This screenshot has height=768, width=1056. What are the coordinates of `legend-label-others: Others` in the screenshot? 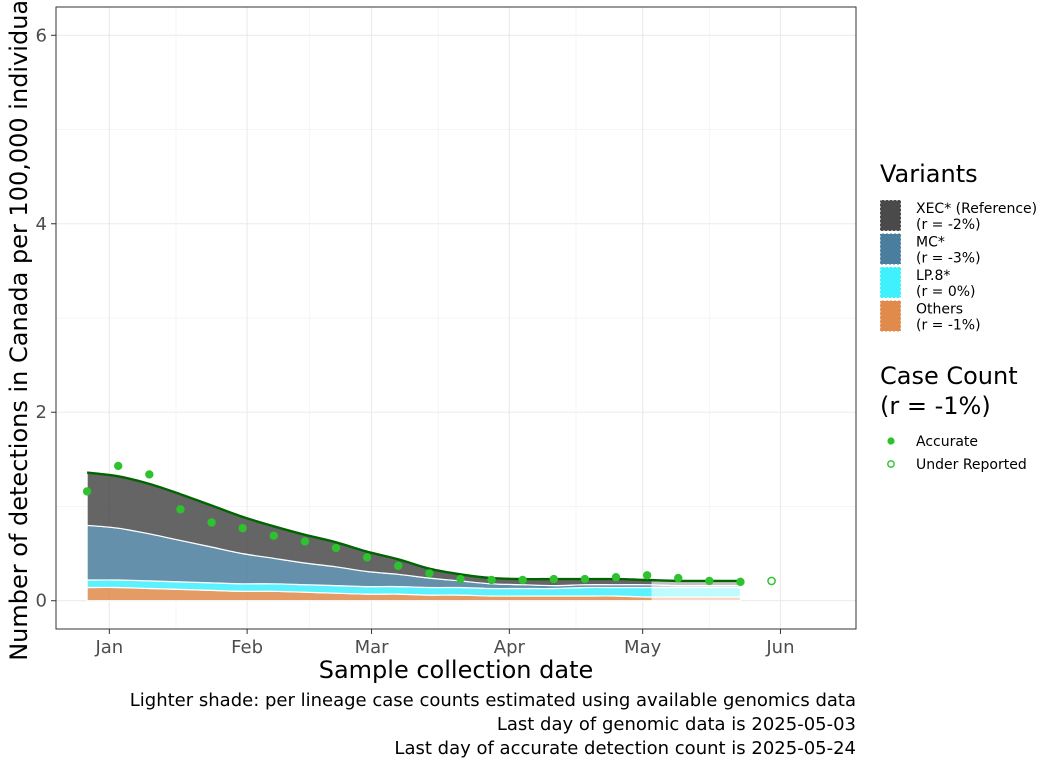 It's located at (939, 310).